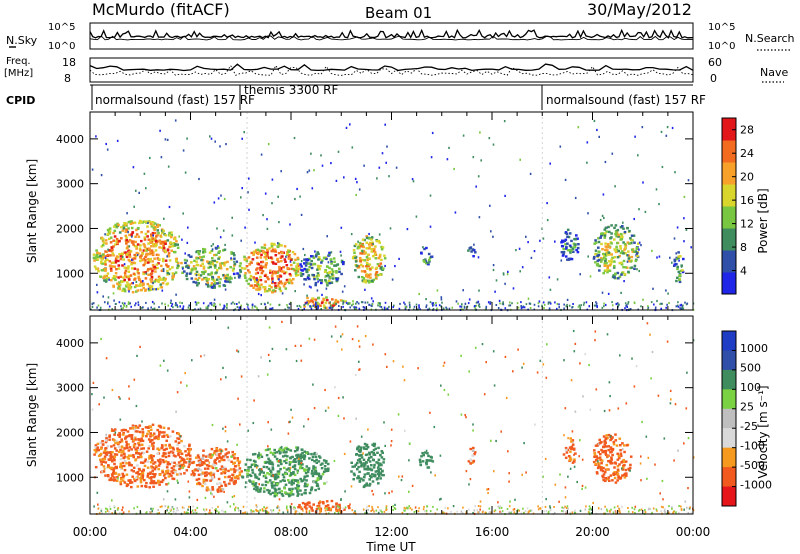 The image size is (800, 554). Describe the element at coordinates (70, 228) in the screenshot. I see `y-tick-label: 2000` at that location.